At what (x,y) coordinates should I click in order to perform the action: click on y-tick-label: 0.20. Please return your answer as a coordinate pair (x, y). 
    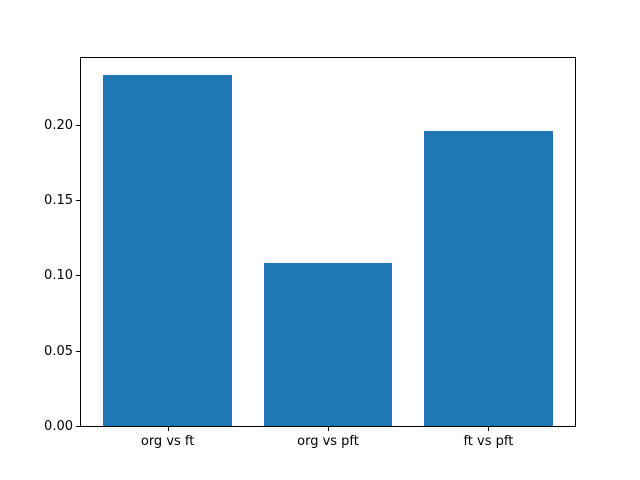
    Looking at the image, I should click on (58, 125).